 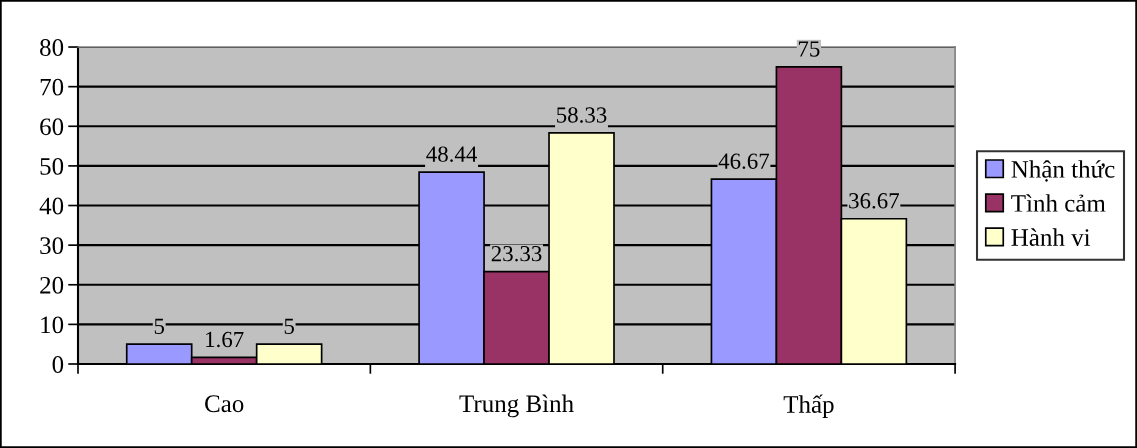 I want to click on y-tick-label: 0, so click(x=58, y=364).